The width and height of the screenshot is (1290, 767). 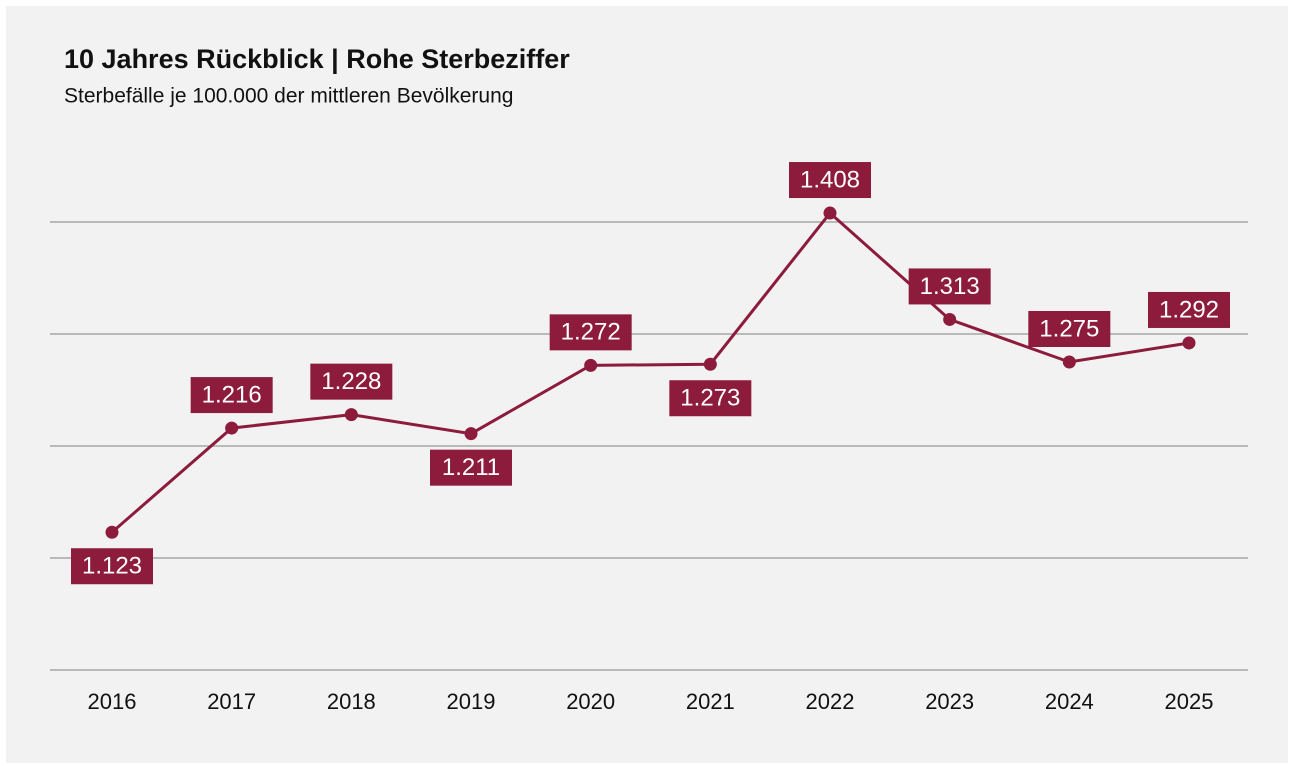 I want to click on x-tick-label: 2019, so click(x=471, y=701).